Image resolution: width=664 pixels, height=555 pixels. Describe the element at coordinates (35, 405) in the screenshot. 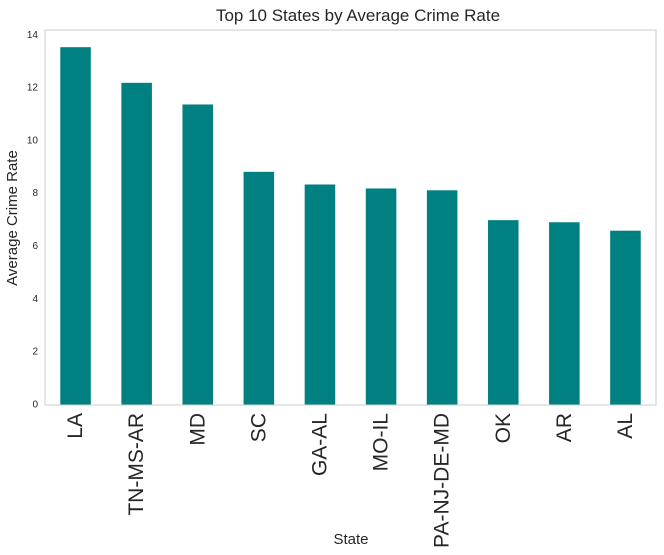

I see `y-tick-label-0: 0` at that location.